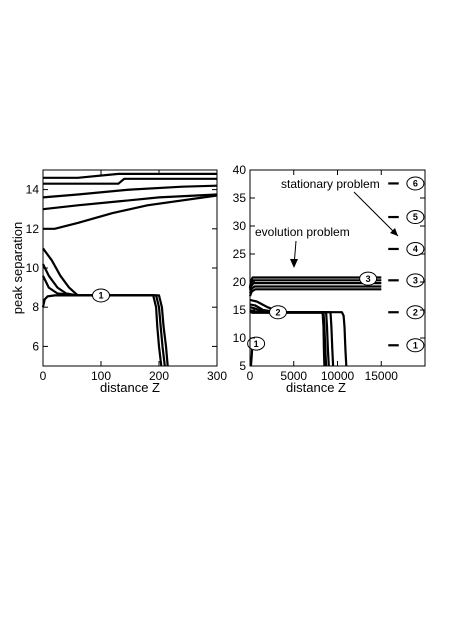 This screenshot has height=618, width=463. Describe the element at coordinates (338, 376) in the screenshot. I see `right-xtick-label: 10000` at that location.